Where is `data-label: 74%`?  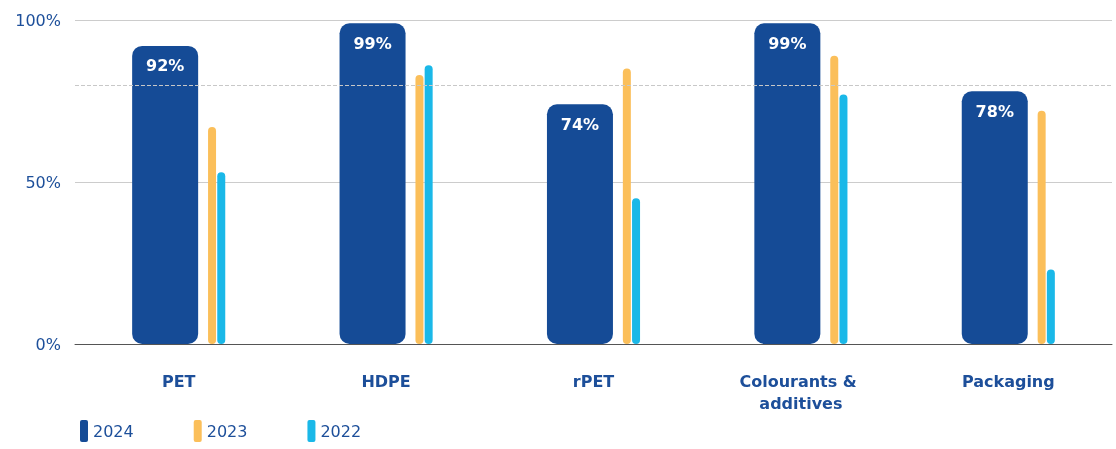 data-label: 74% is located at coordinates (580, 124).